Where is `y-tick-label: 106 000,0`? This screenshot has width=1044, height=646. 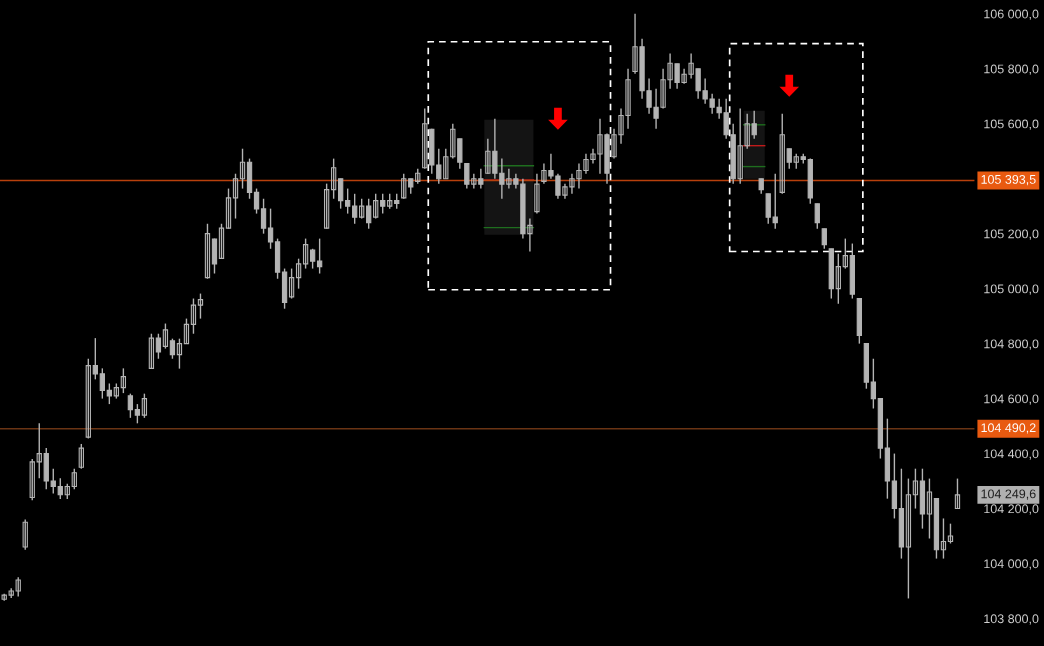
y-tick-label: 106 000,0 is located at coordinates (1011, 14).